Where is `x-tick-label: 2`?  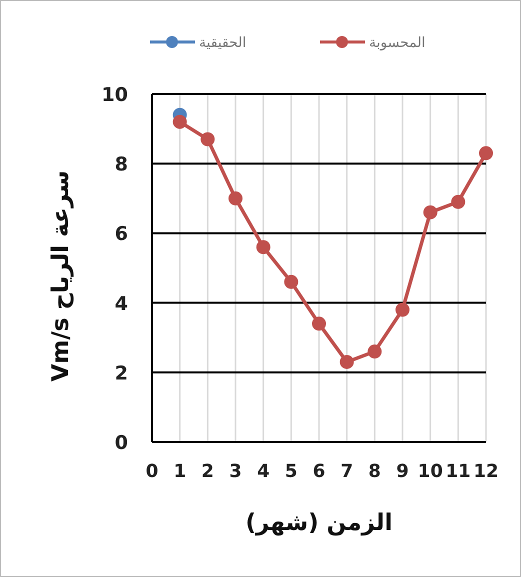
x-tick-label: 2 is located at coordinates (207, 471).